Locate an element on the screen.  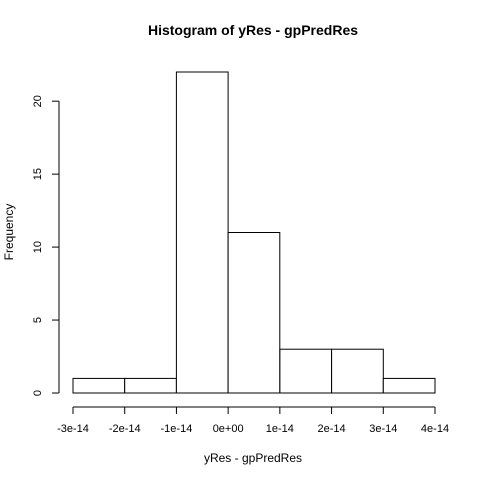
x-tick-label-3: 0e+00 is located at coordinates (228, 429).